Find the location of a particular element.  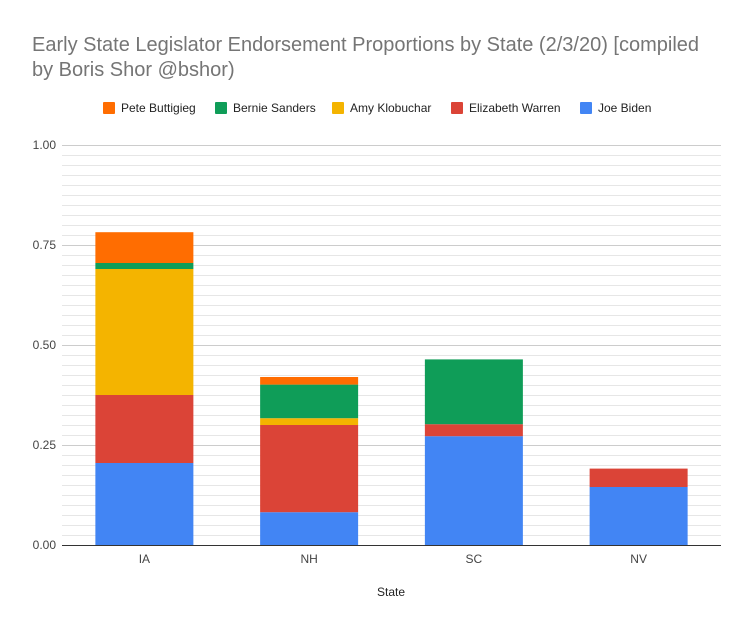

legend-label: Pete Buttigieg is located at coordinates (158, 108).